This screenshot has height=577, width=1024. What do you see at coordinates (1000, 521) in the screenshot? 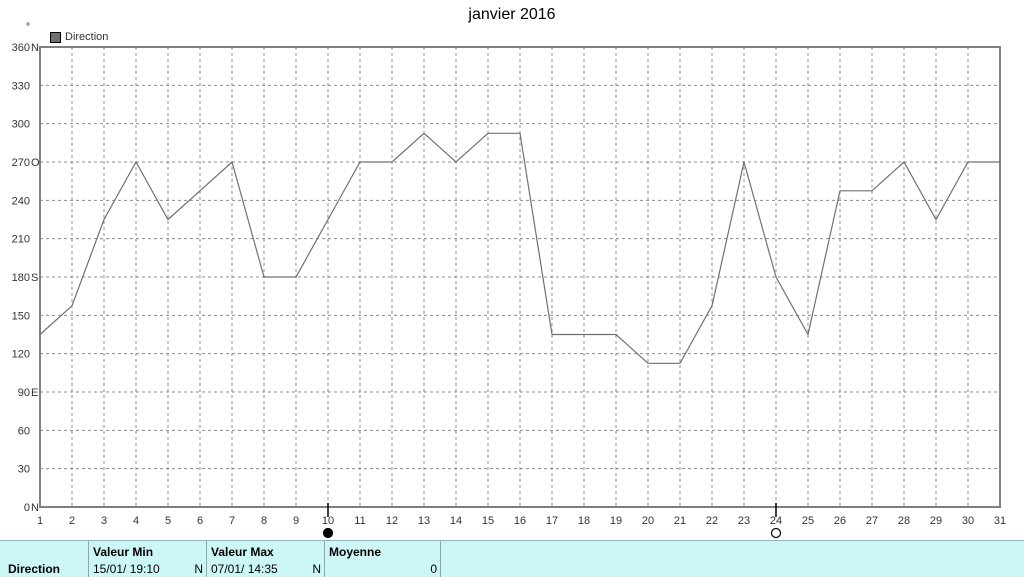
I see `x-tick-label: 31` at bounding box center [1000, 521].